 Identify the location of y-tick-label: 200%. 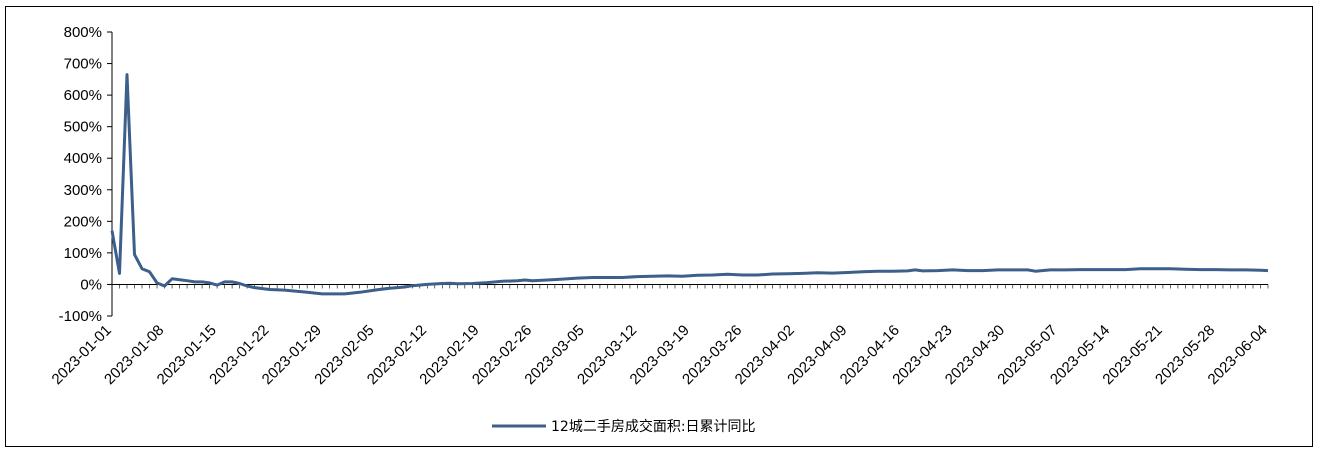
(83, 221).